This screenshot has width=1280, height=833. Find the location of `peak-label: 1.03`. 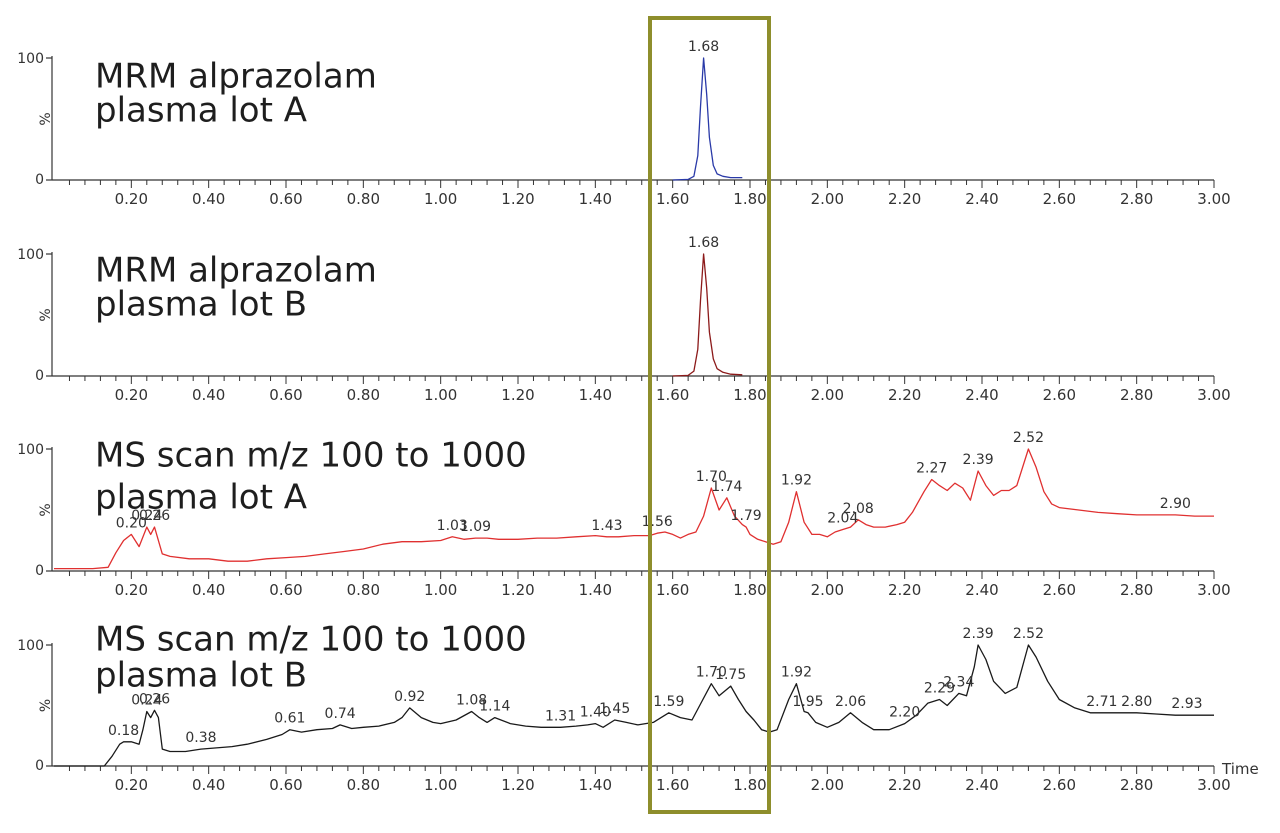

peak-label: 1.03 is located at coordinates (452, 526).